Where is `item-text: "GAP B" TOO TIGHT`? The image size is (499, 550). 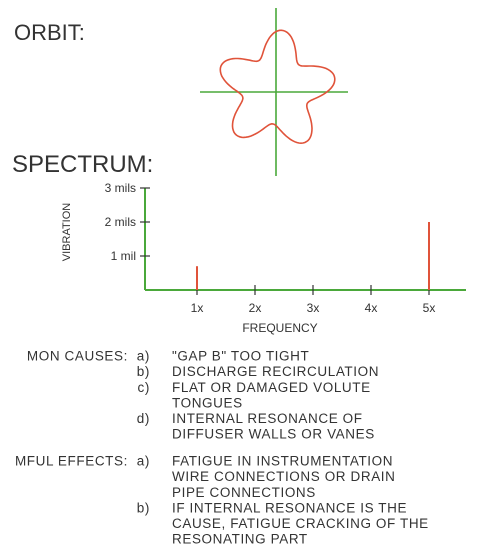 item-text: "GAP B" TOO TIGHT is located at coordinates (240, 356).